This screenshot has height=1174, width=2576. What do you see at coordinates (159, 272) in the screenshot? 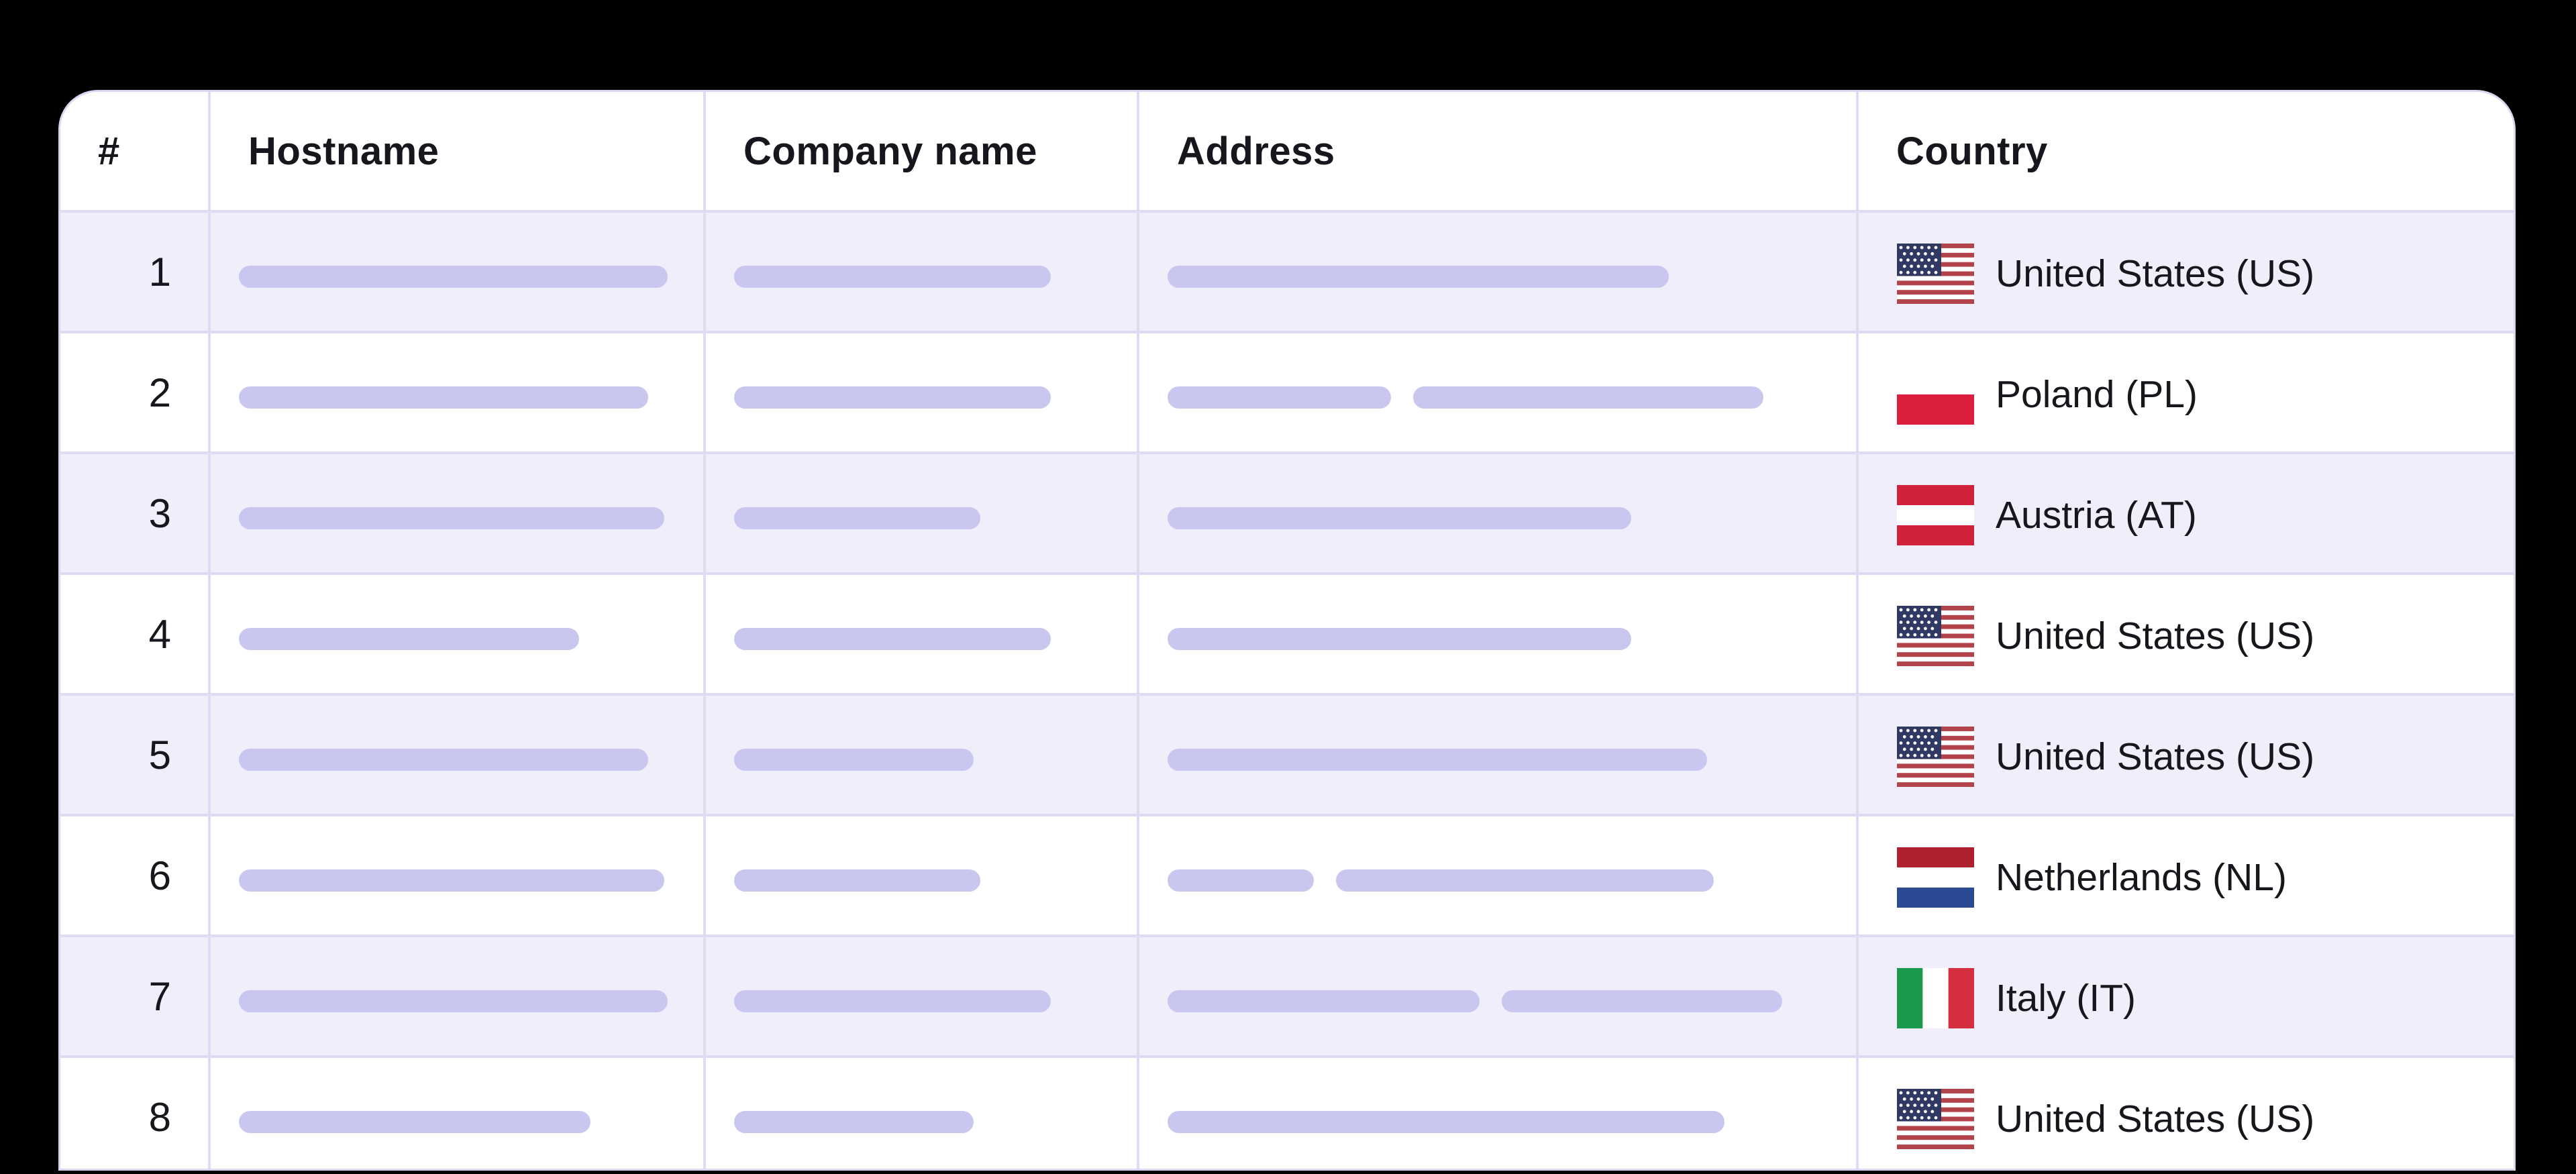
I see `row-index-label: 1` at bounding box center [159, 272].